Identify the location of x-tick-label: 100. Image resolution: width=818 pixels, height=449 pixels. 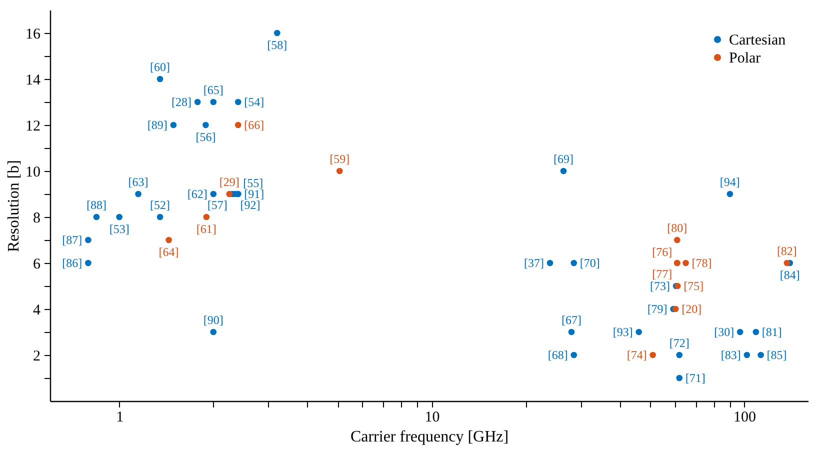
(744, 418).